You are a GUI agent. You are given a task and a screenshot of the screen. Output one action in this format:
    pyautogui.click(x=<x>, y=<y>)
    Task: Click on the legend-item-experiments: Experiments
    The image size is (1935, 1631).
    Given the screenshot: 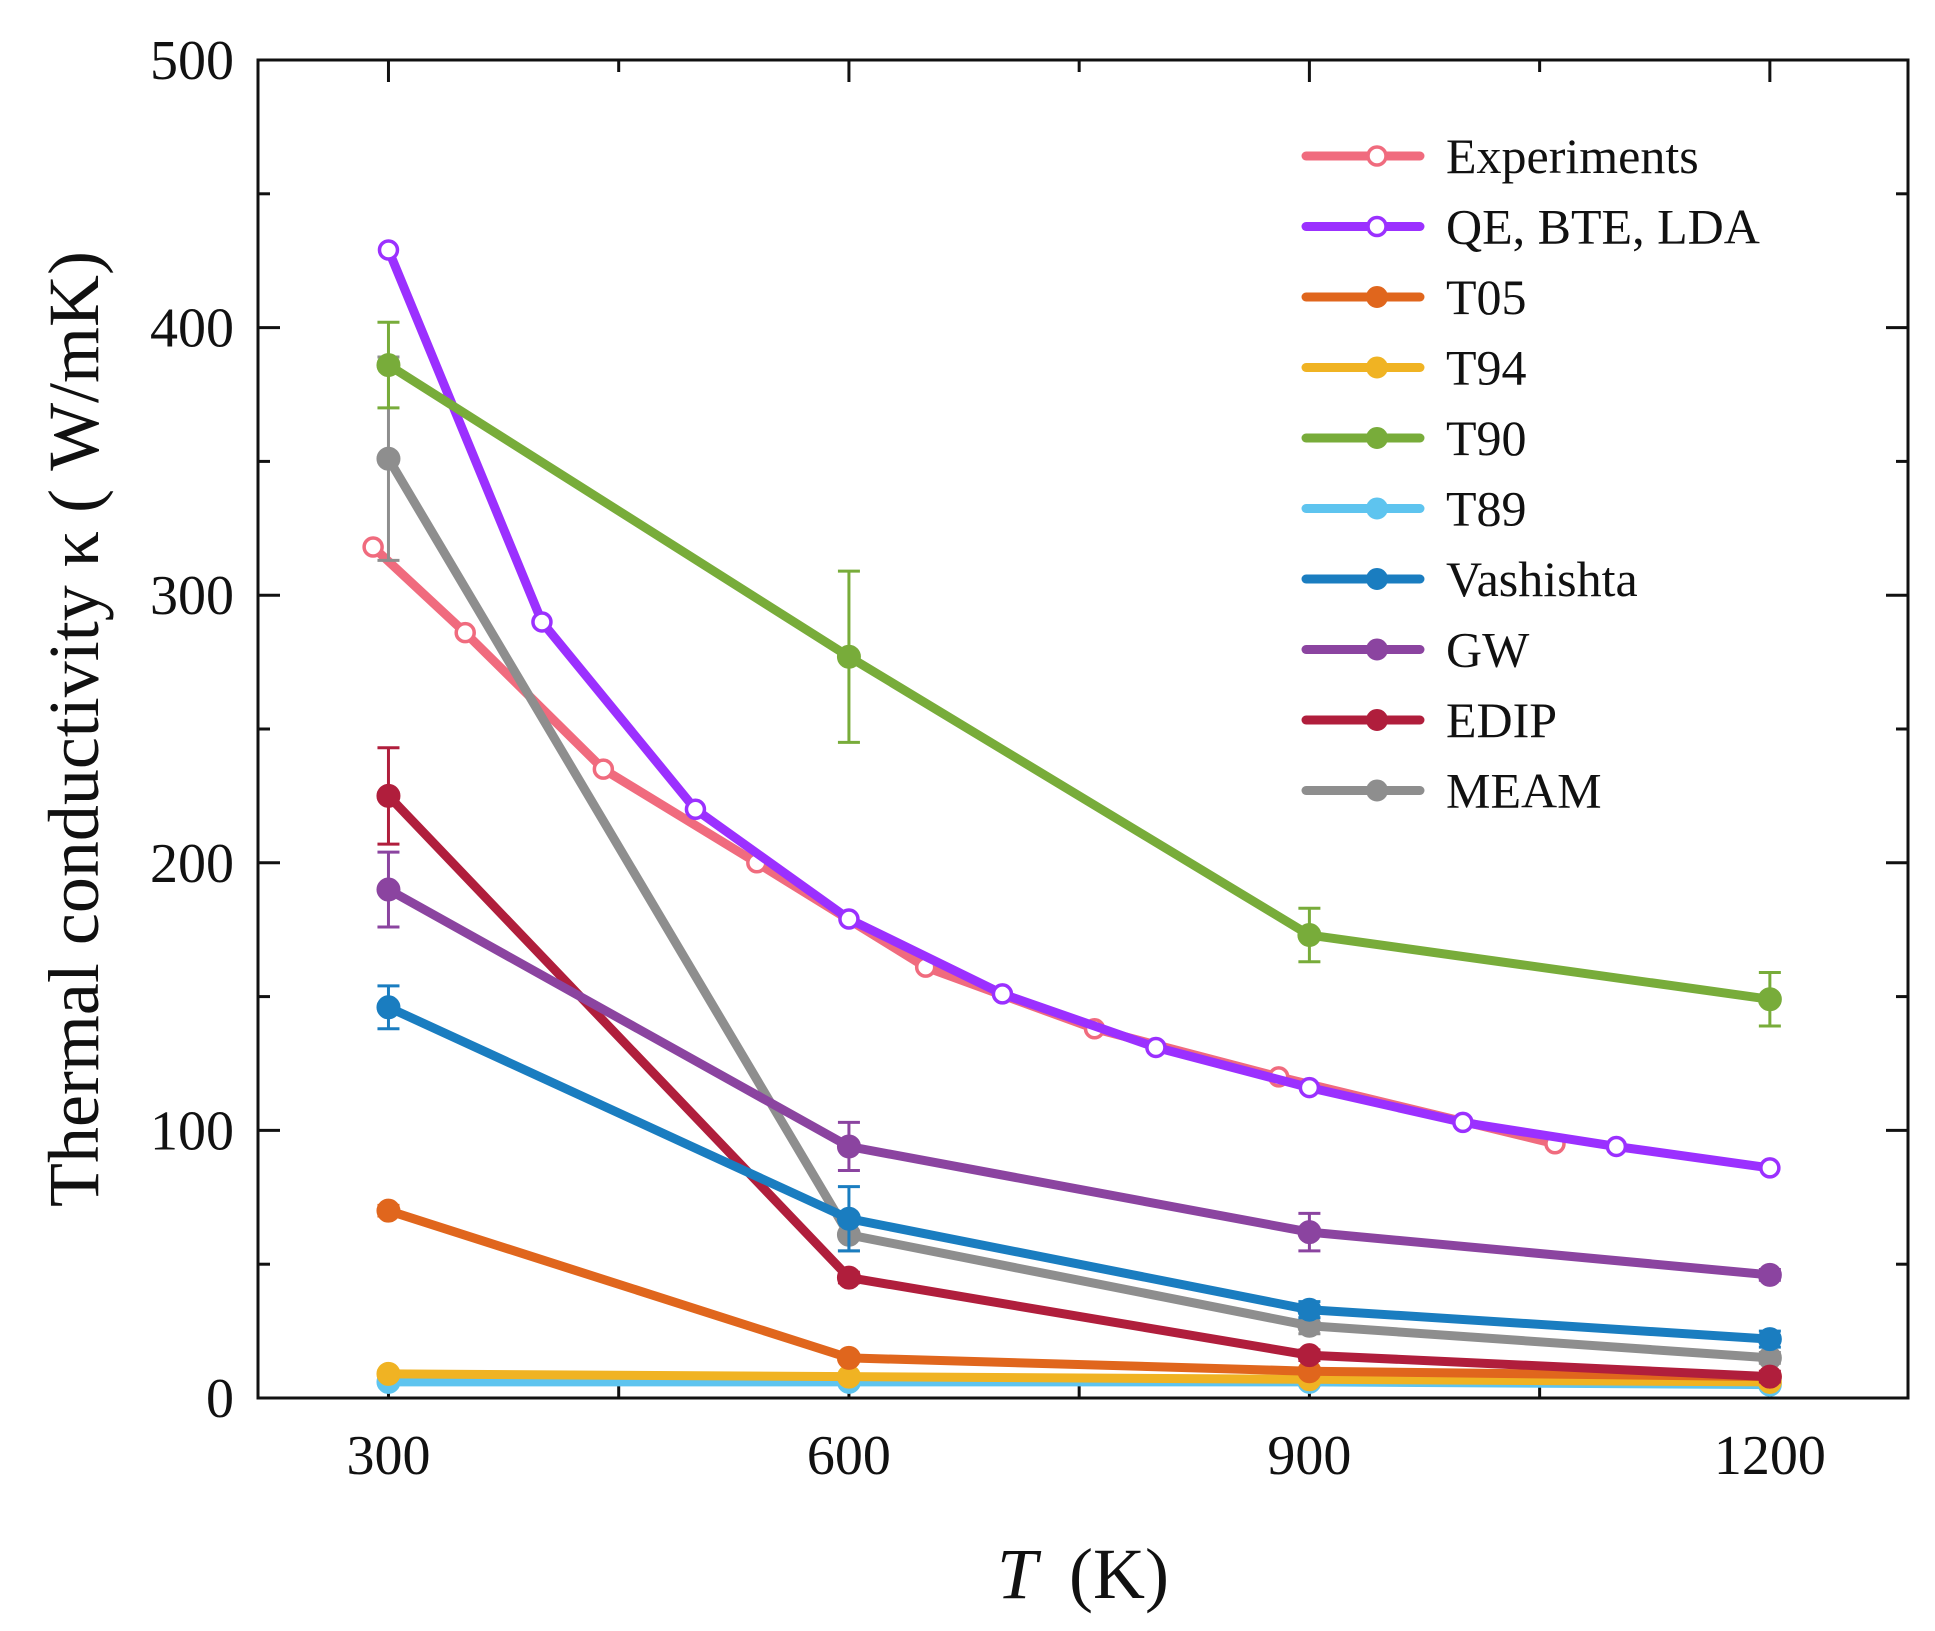 What is the action you would take?
    pyautogui.click(x=1500, y=156)
    